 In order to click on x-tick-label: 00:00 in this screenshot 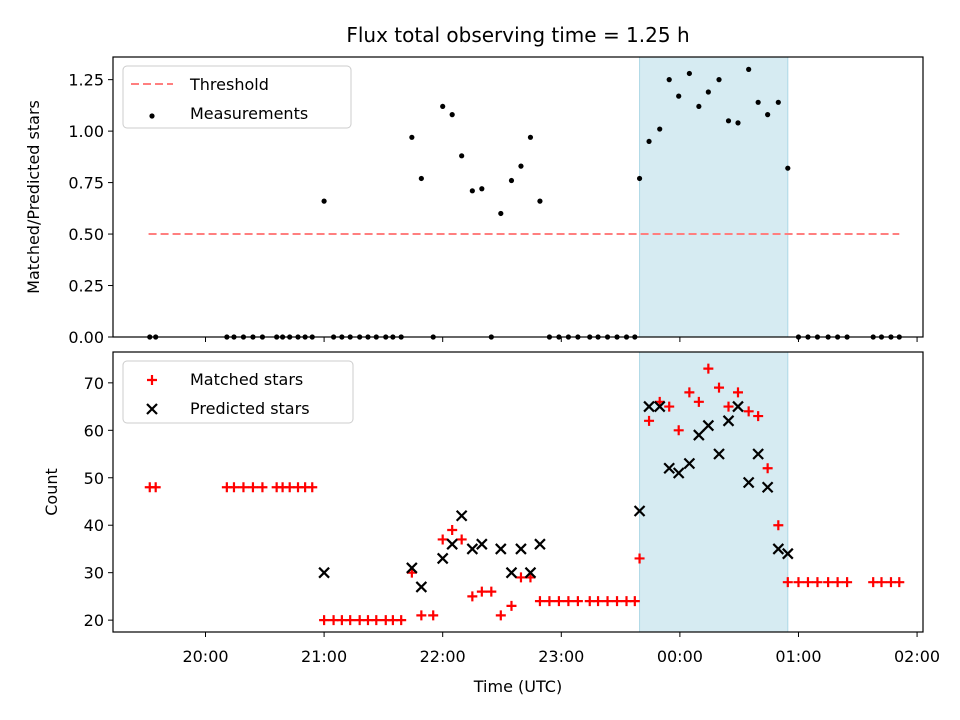, I will do `click(680, 656)`.